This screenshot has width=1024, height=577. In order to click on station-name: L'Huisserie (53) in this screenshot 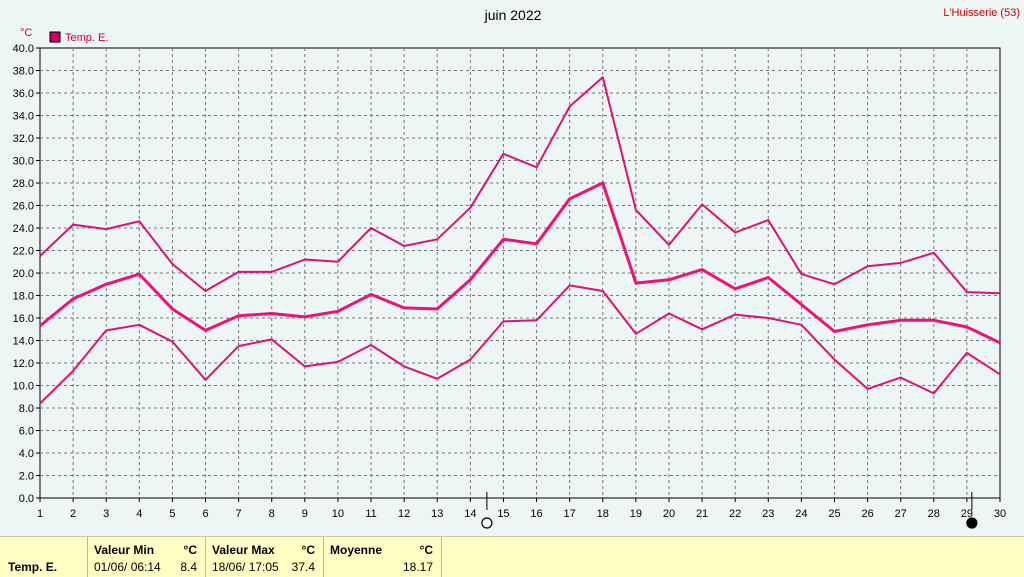, I will do `click(981, 13)`.